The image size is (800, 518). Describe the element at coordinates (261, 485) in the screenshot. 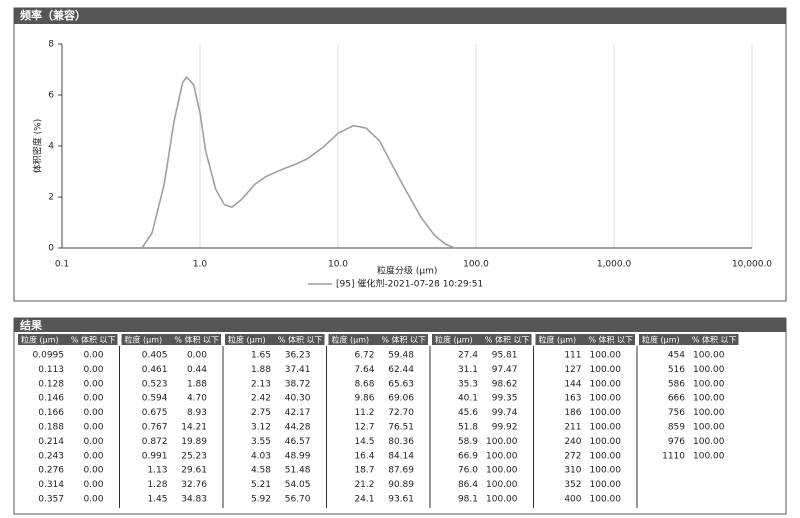

I see `cell-size: 5.21` at that location.